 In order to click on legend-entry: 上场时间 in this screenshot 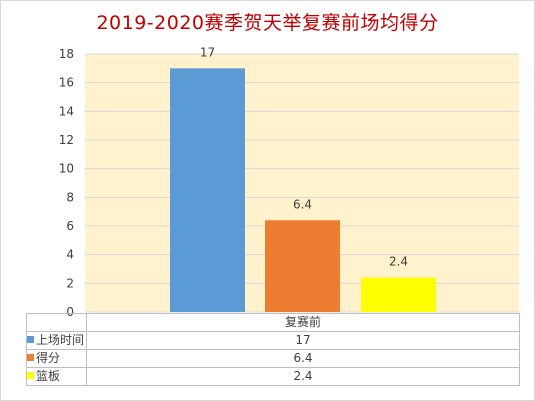, I will do `click(56, 340)`.